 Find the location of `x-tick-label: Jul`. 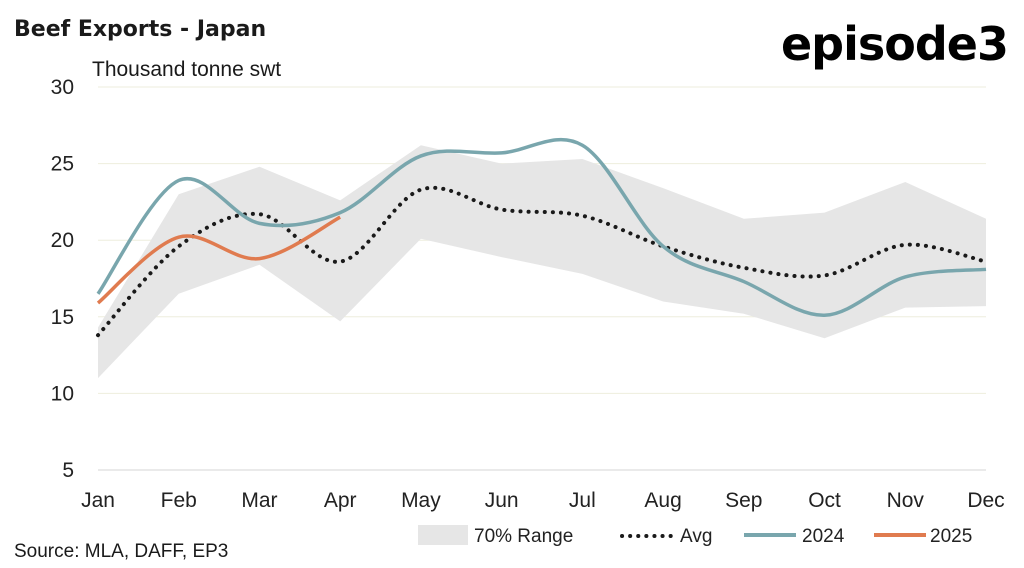

x-tick-label: Jul is located at coordinates (582, 500).